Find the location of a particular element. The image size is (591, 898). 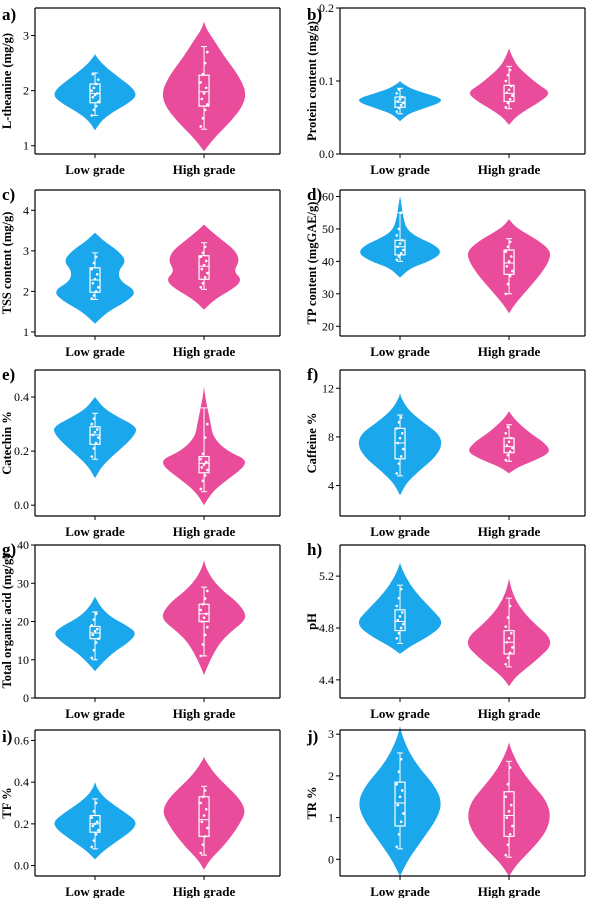

y-tick-label: 0 is located at coordinates (26, 698).